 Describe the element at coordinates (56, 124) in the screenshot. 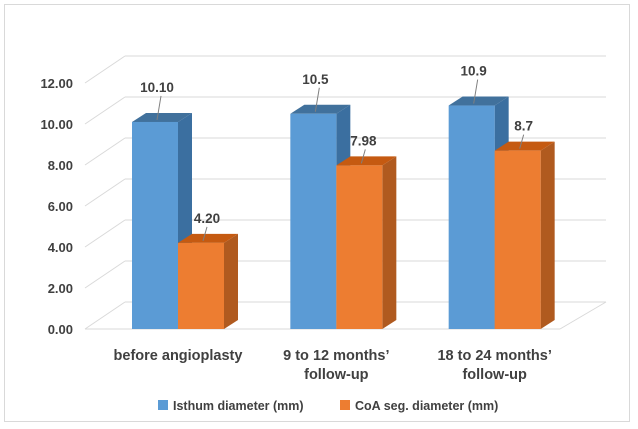

I see `y-tick-label: 10.00` at that location.